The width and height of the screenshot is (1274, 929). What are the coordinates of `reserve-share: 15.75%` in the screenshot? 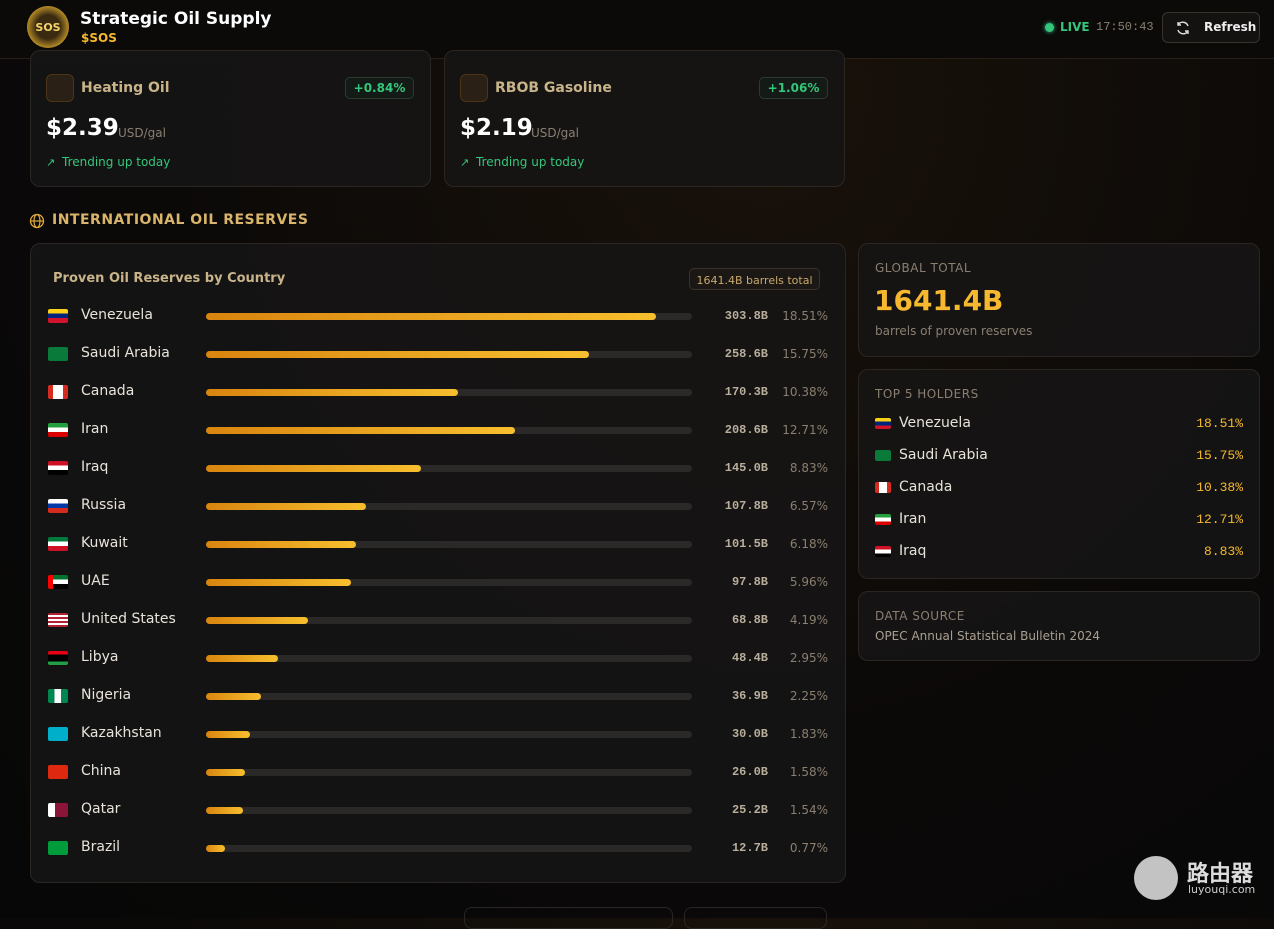 It's located at (805, 354).